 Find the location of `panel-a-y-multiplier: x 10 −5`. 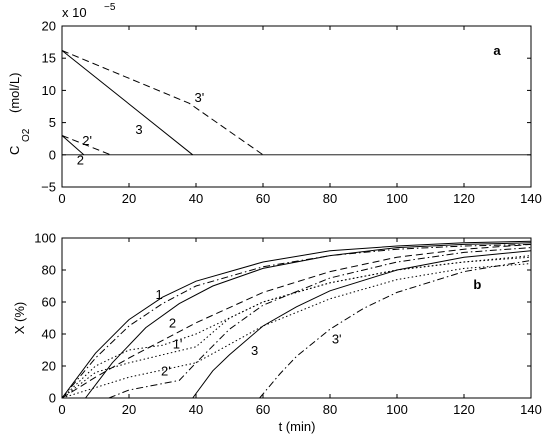

panel-a-y-multiplier: x 10 −5 is located at coordinates (89, 11).